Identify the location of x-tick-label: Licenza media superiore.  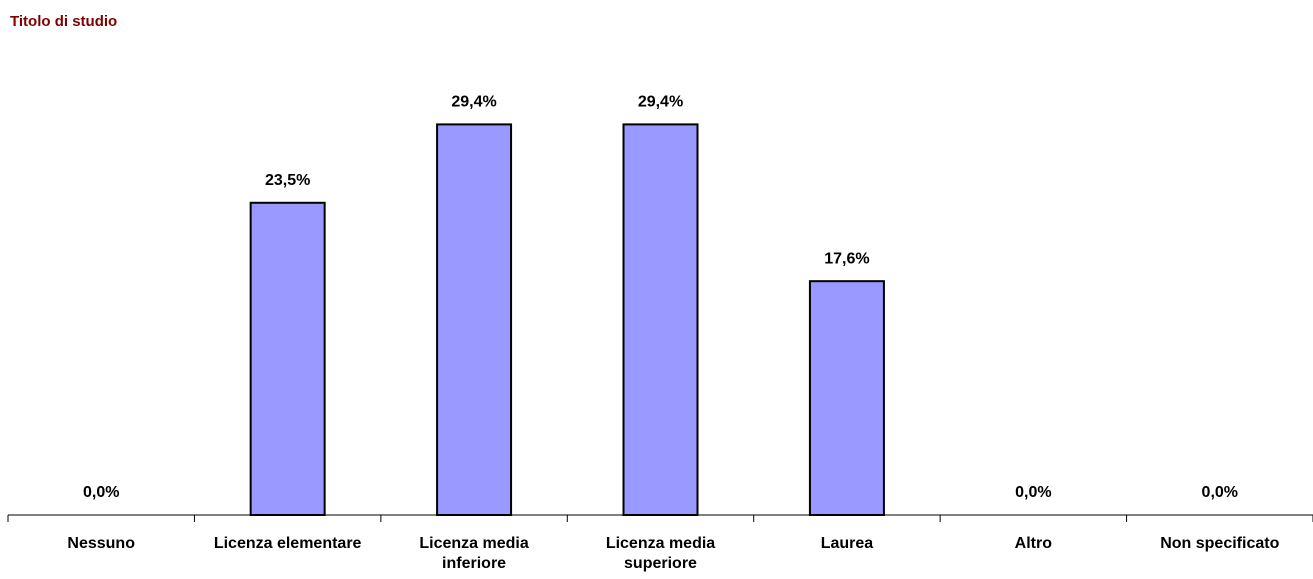
(660, 553).